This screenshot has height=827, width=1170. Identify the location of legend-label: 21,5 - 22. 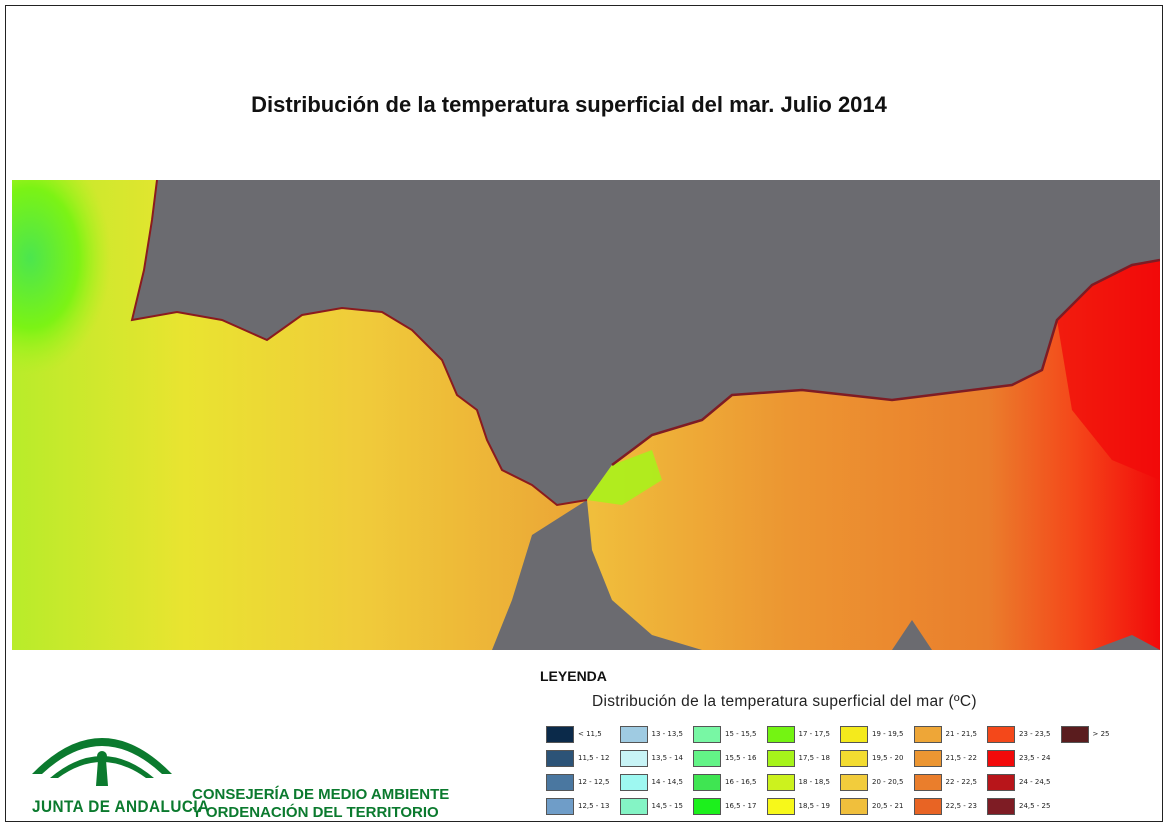
(961, 758).